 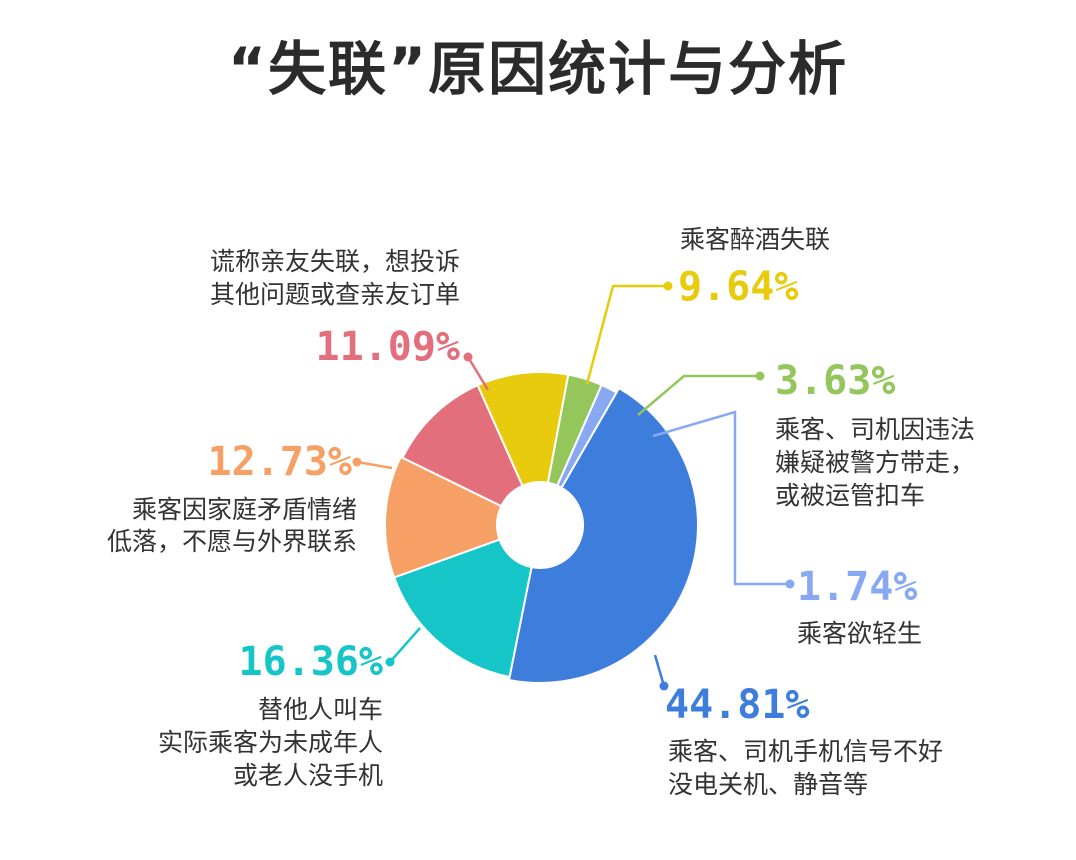 What do you see at coordinates (388, 347) in the screenshot?
I see `slice-value-label: 11.09%` at bounding box center [388, 347].